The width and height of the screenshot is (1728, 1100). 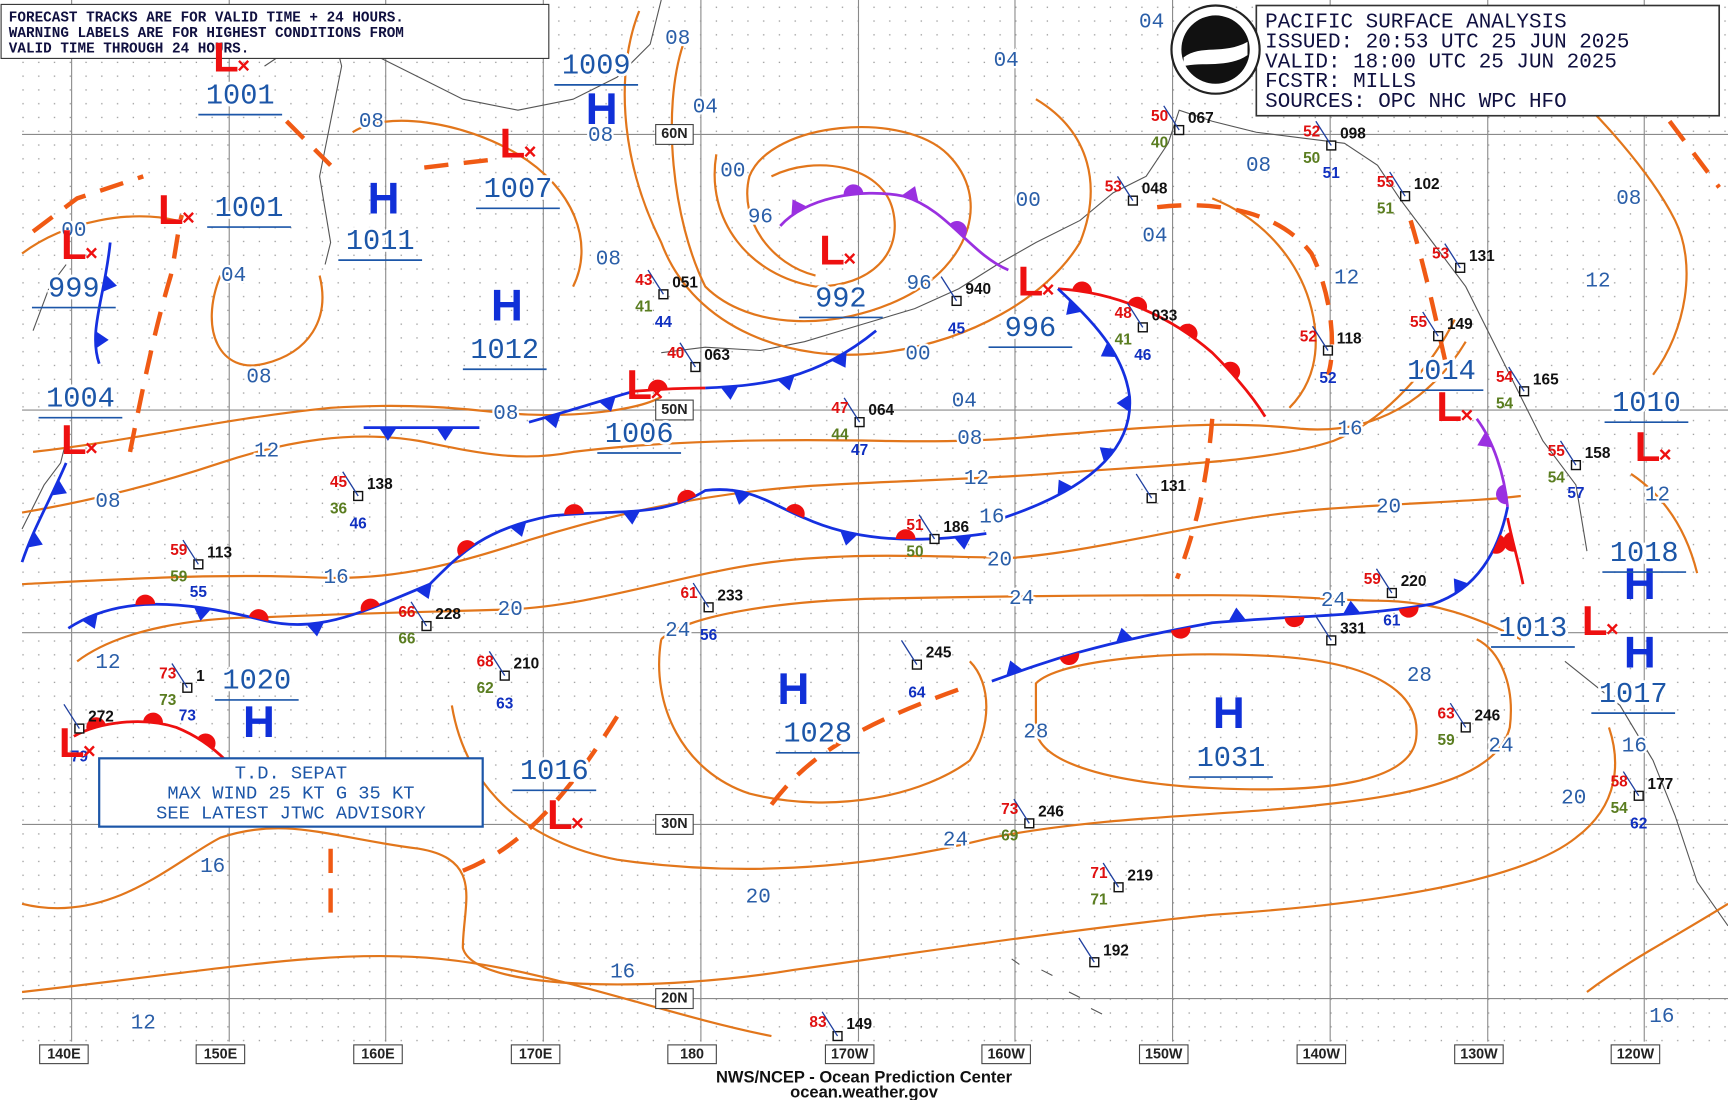 What do you see at coordinates (596, 66) in the screenshot?
I see `central-pressure: 1009` at bounding box center [596, 66].